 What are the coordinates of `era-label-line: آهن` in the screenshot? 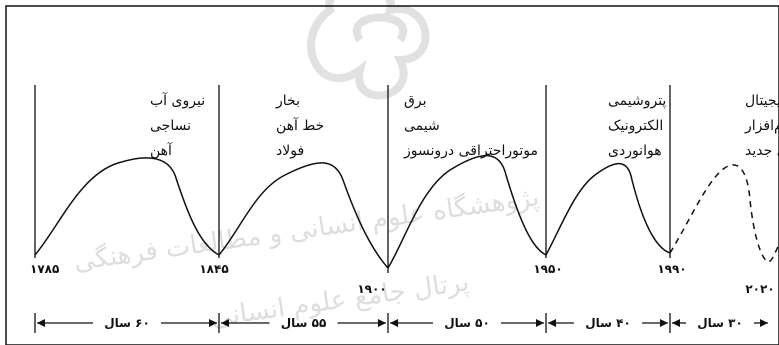 It's located at (161, 150).